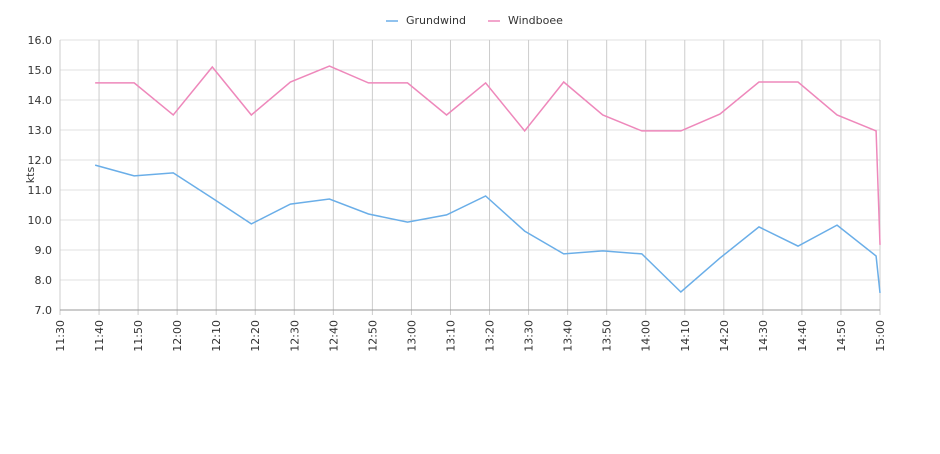 The height and width of the screenshot is (454, 940). Describe the element at coordinates (40, 160) in the screenshot. I see `y-tick-label: 12.0` at that location.